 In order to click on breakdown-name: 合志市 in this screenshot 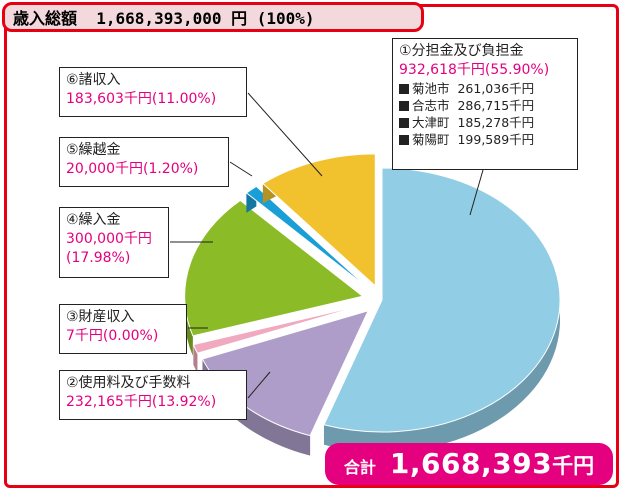, I will do `click(431, 105)`.